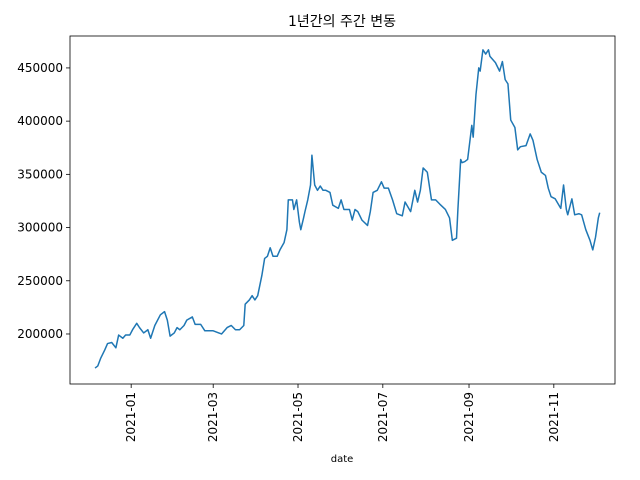  I want to click on y-tick-label: 450000, so click(40, 68).